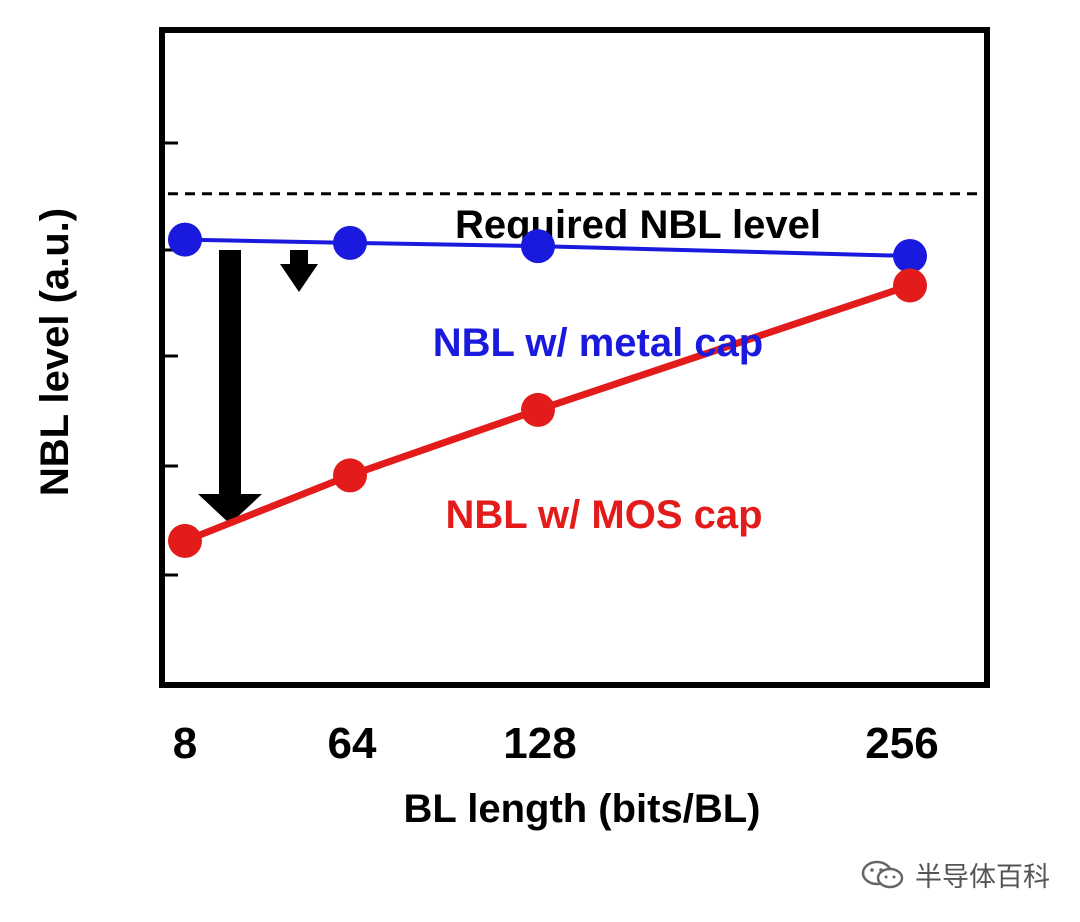  I want to click on x-tick-label: 64, so click(352, 743).